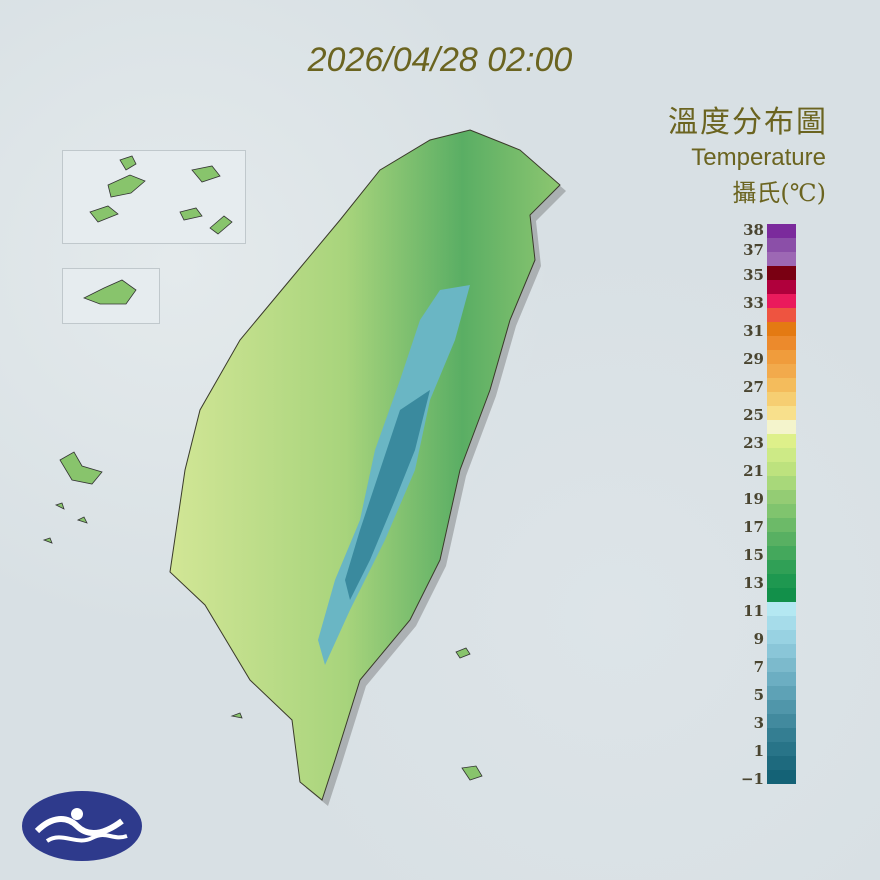  What do you see at coordinates (753, 527) in the screenshot?
I see `legend-label: 17` at bounding box center [753, 527].